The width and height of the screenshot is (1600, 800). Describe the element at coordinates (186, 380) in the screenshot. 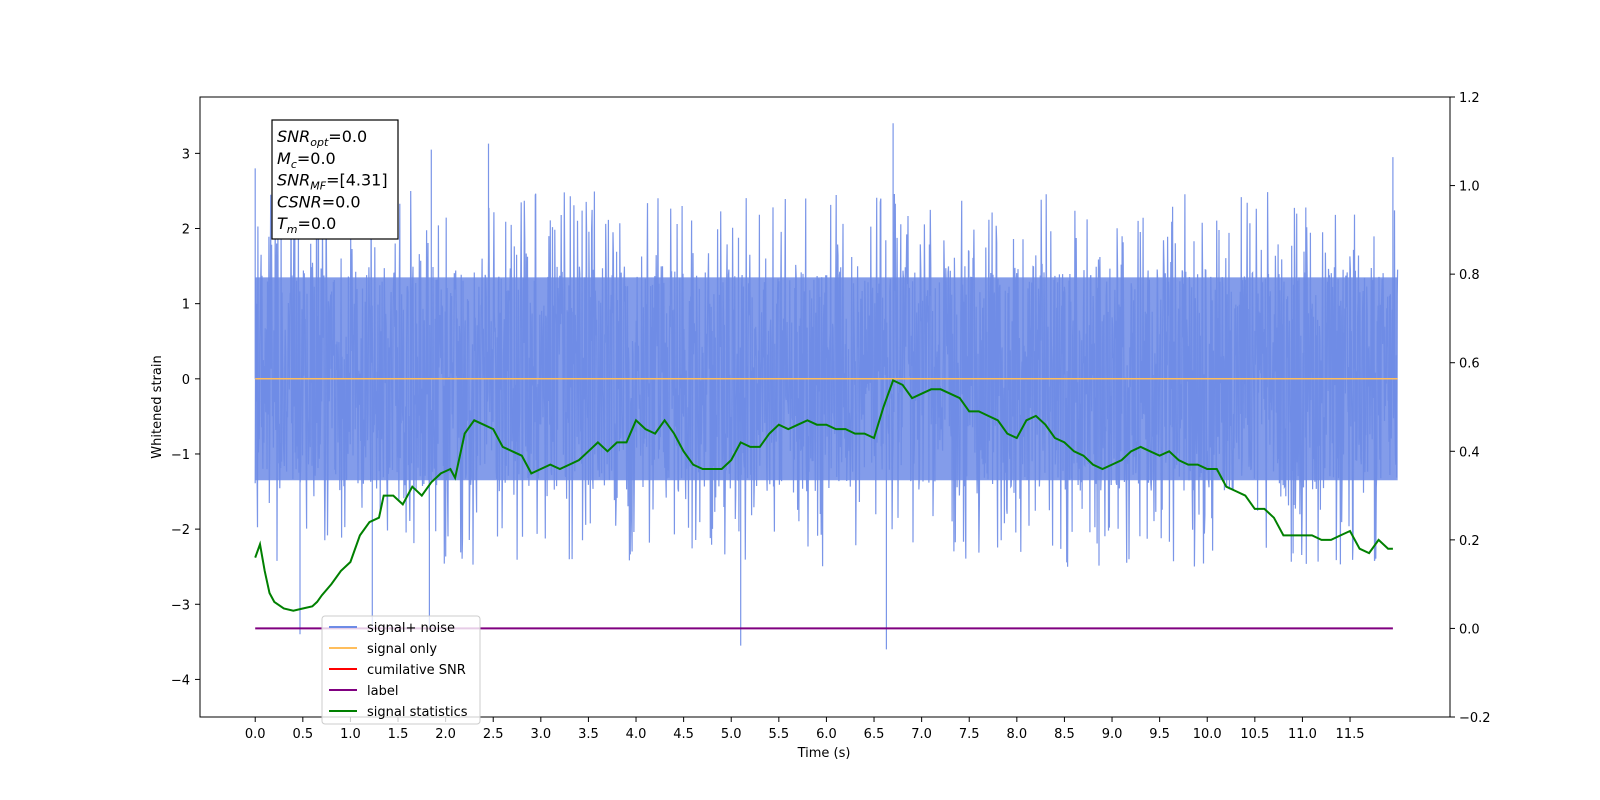

I see `y-tick-label: 0` at that location.